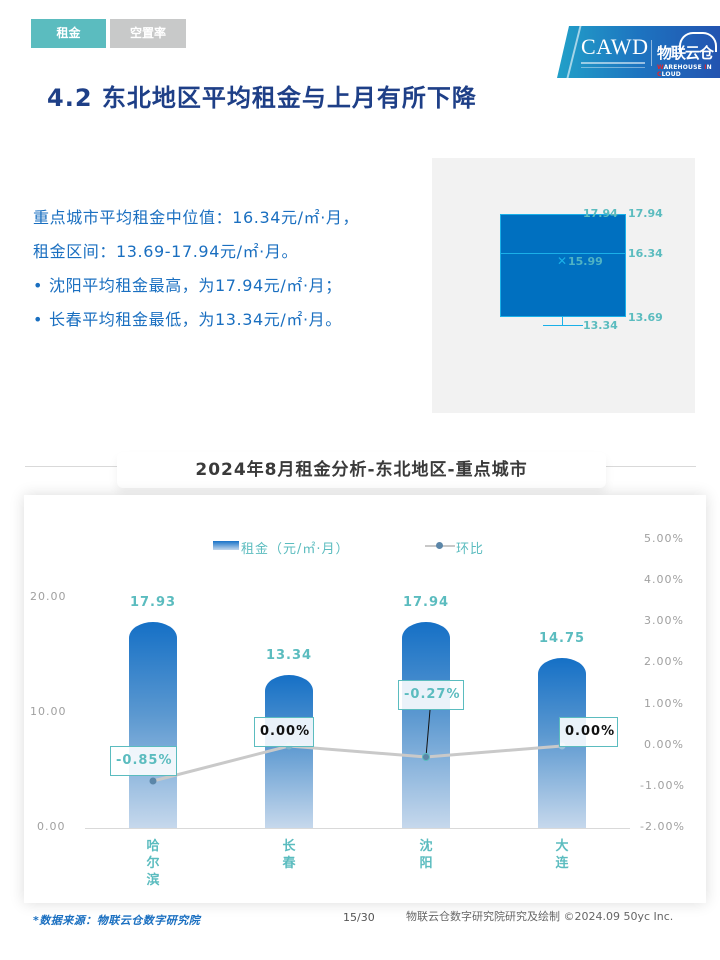 Image resolution: width=720 pixels, height=960 pixels. What do you see at coordinates (470, 549) in the screenshot?
I see `legend-mom: 环比` at bounding box center [470, 549].